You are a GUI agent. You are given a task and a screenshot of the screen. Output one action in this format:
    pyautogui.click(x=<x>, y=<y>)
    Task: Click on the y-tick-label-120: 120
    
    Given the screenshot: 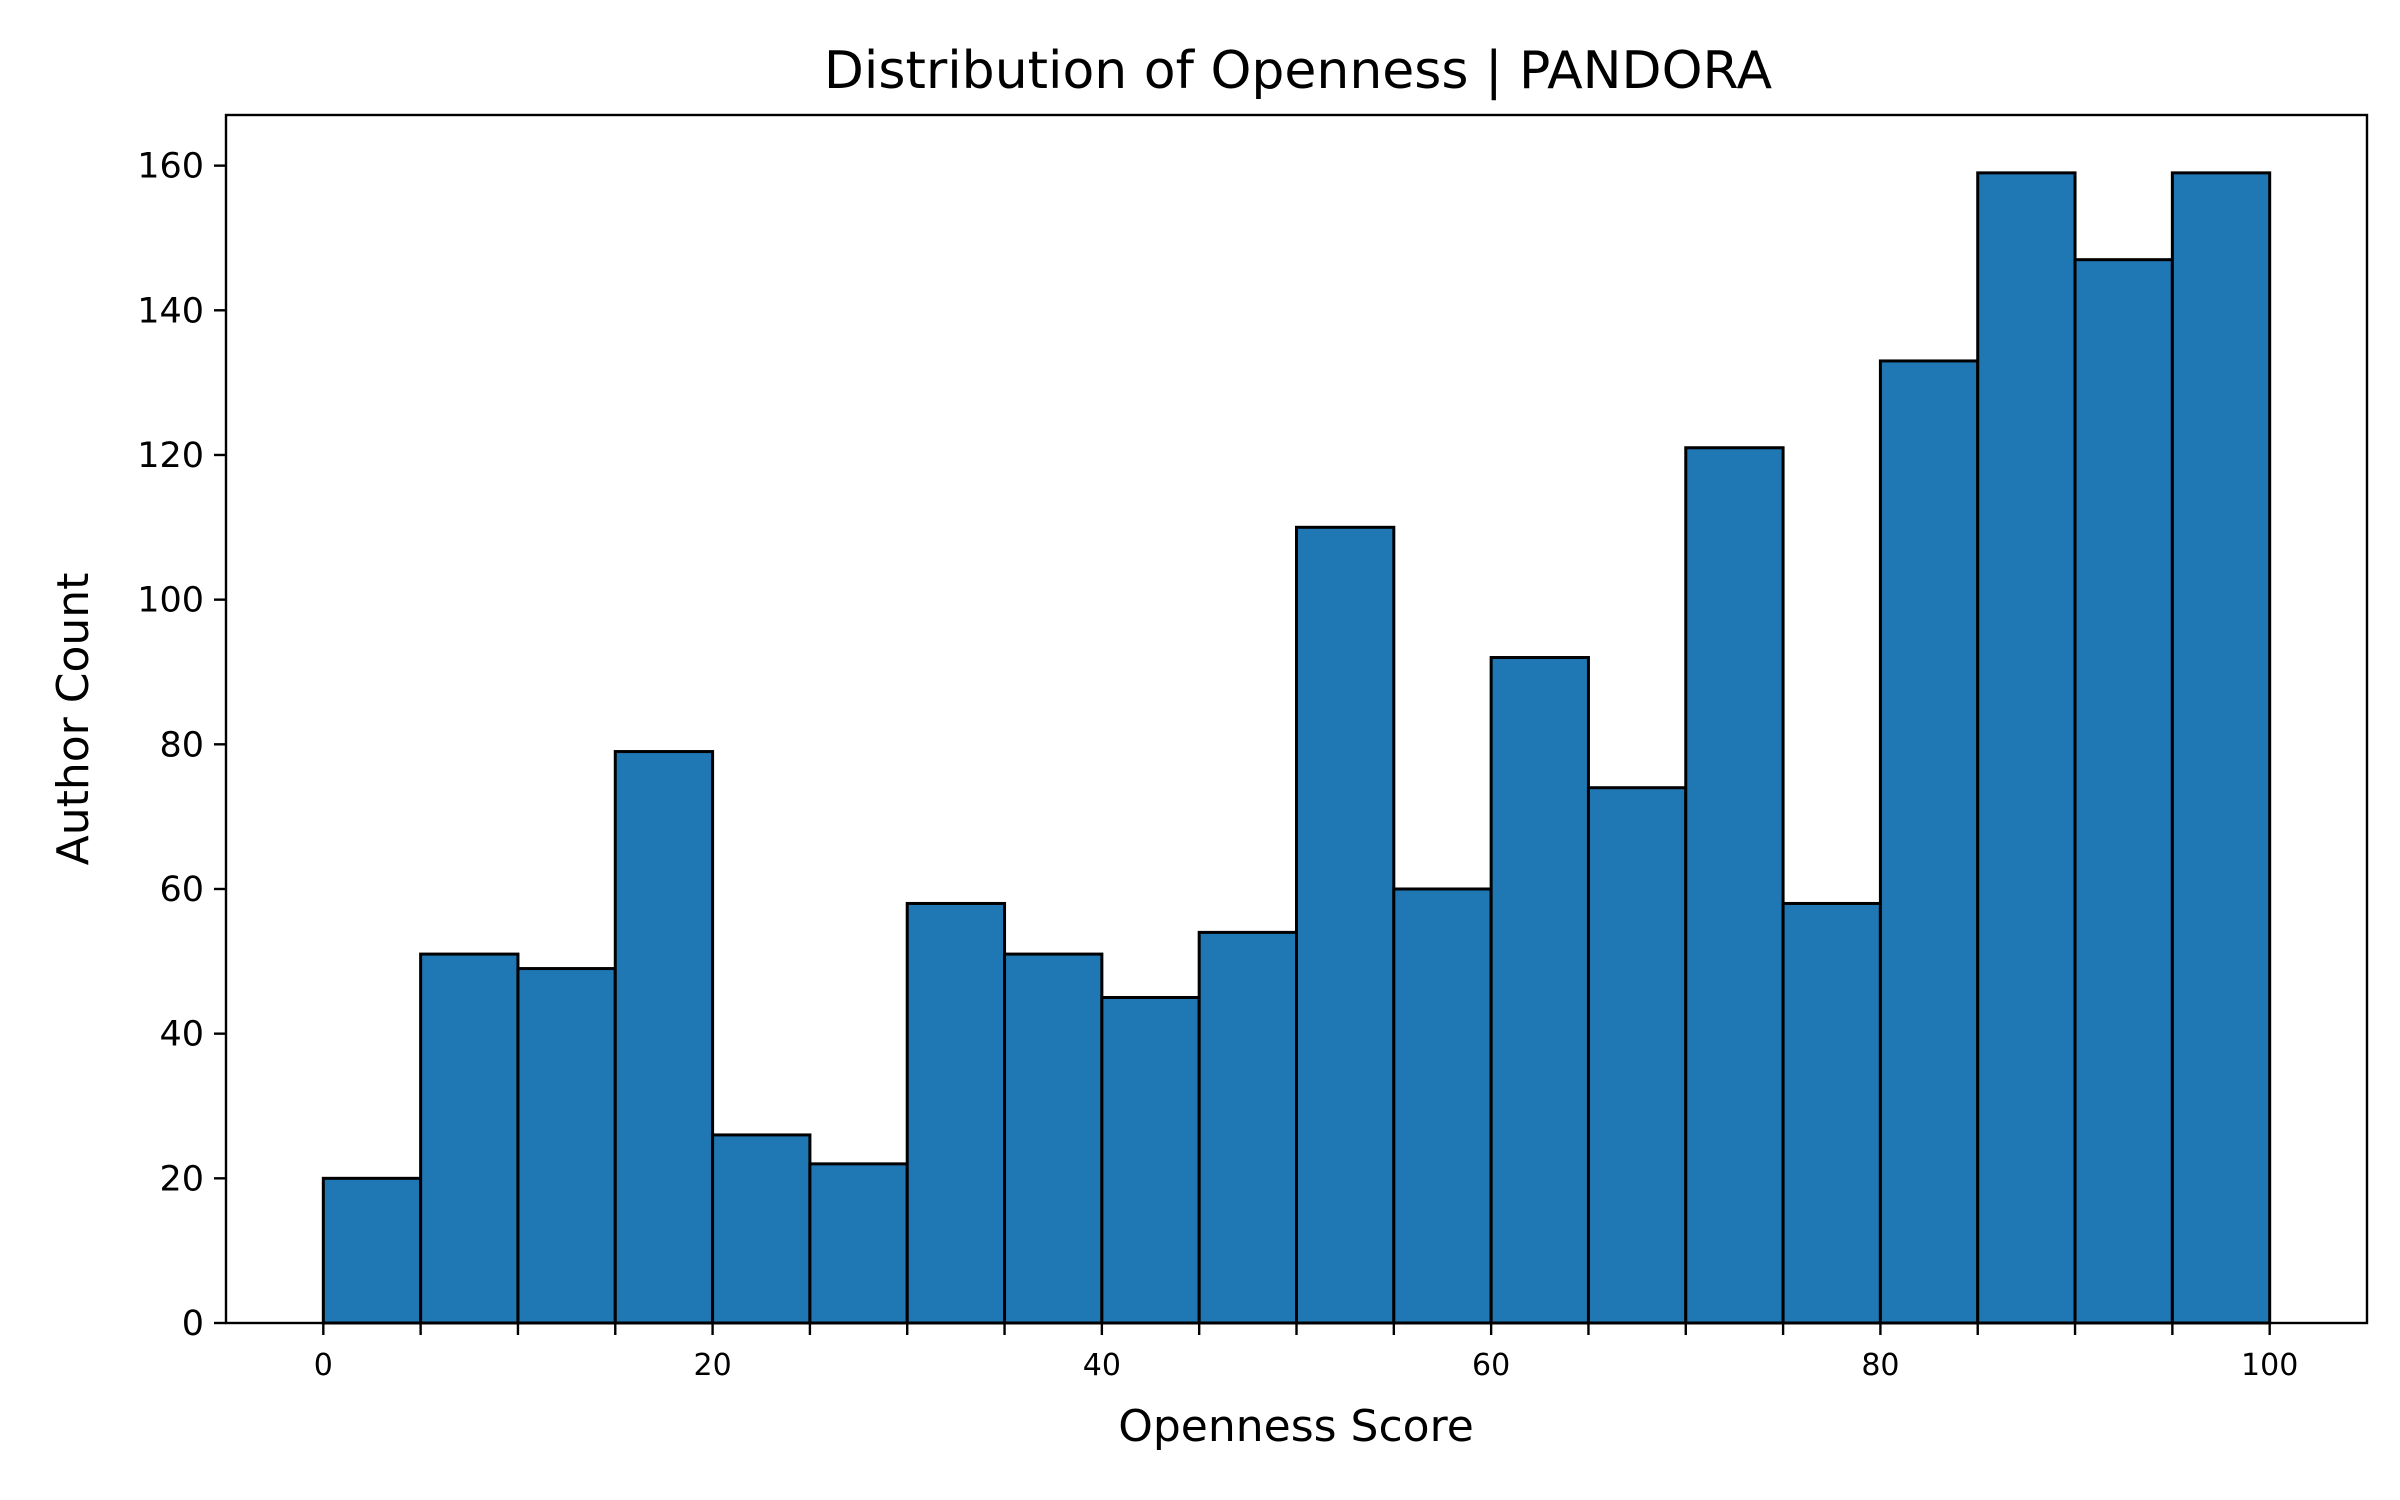 What is the action you would take?
    pyautogui.click(x=170, y=456)
    